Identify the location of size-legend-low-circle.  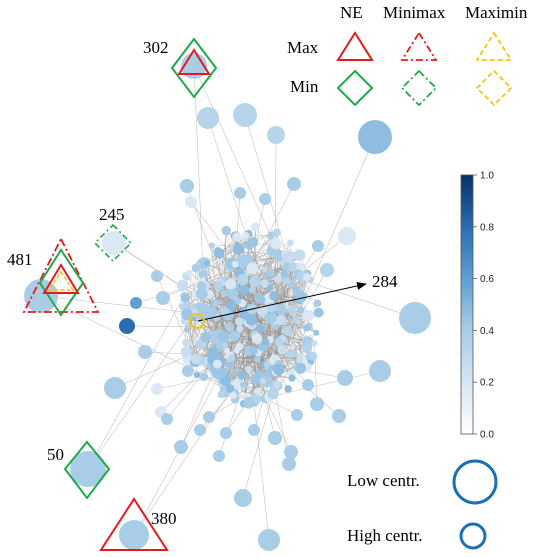
(475, 482).